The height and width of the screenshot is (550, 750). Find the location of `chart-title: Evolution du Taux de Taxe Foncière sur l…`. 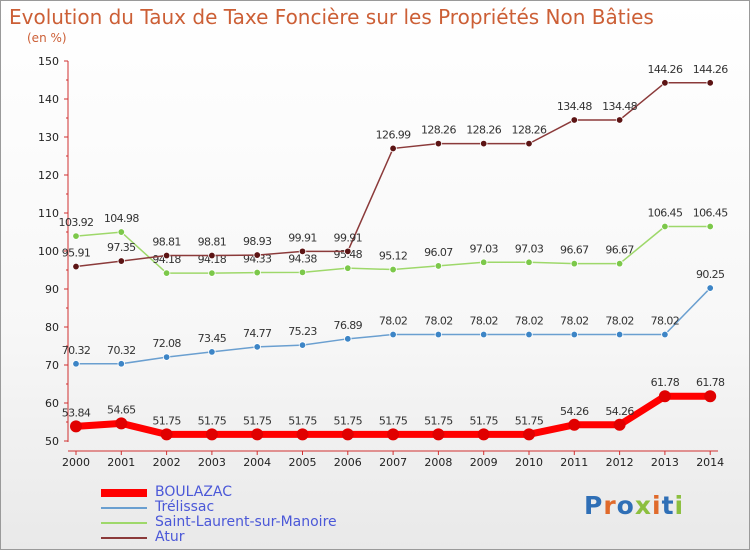

chart-title: Evolution du Taux de Taxe Foncière sur l… is located at coordinates (331, 17).